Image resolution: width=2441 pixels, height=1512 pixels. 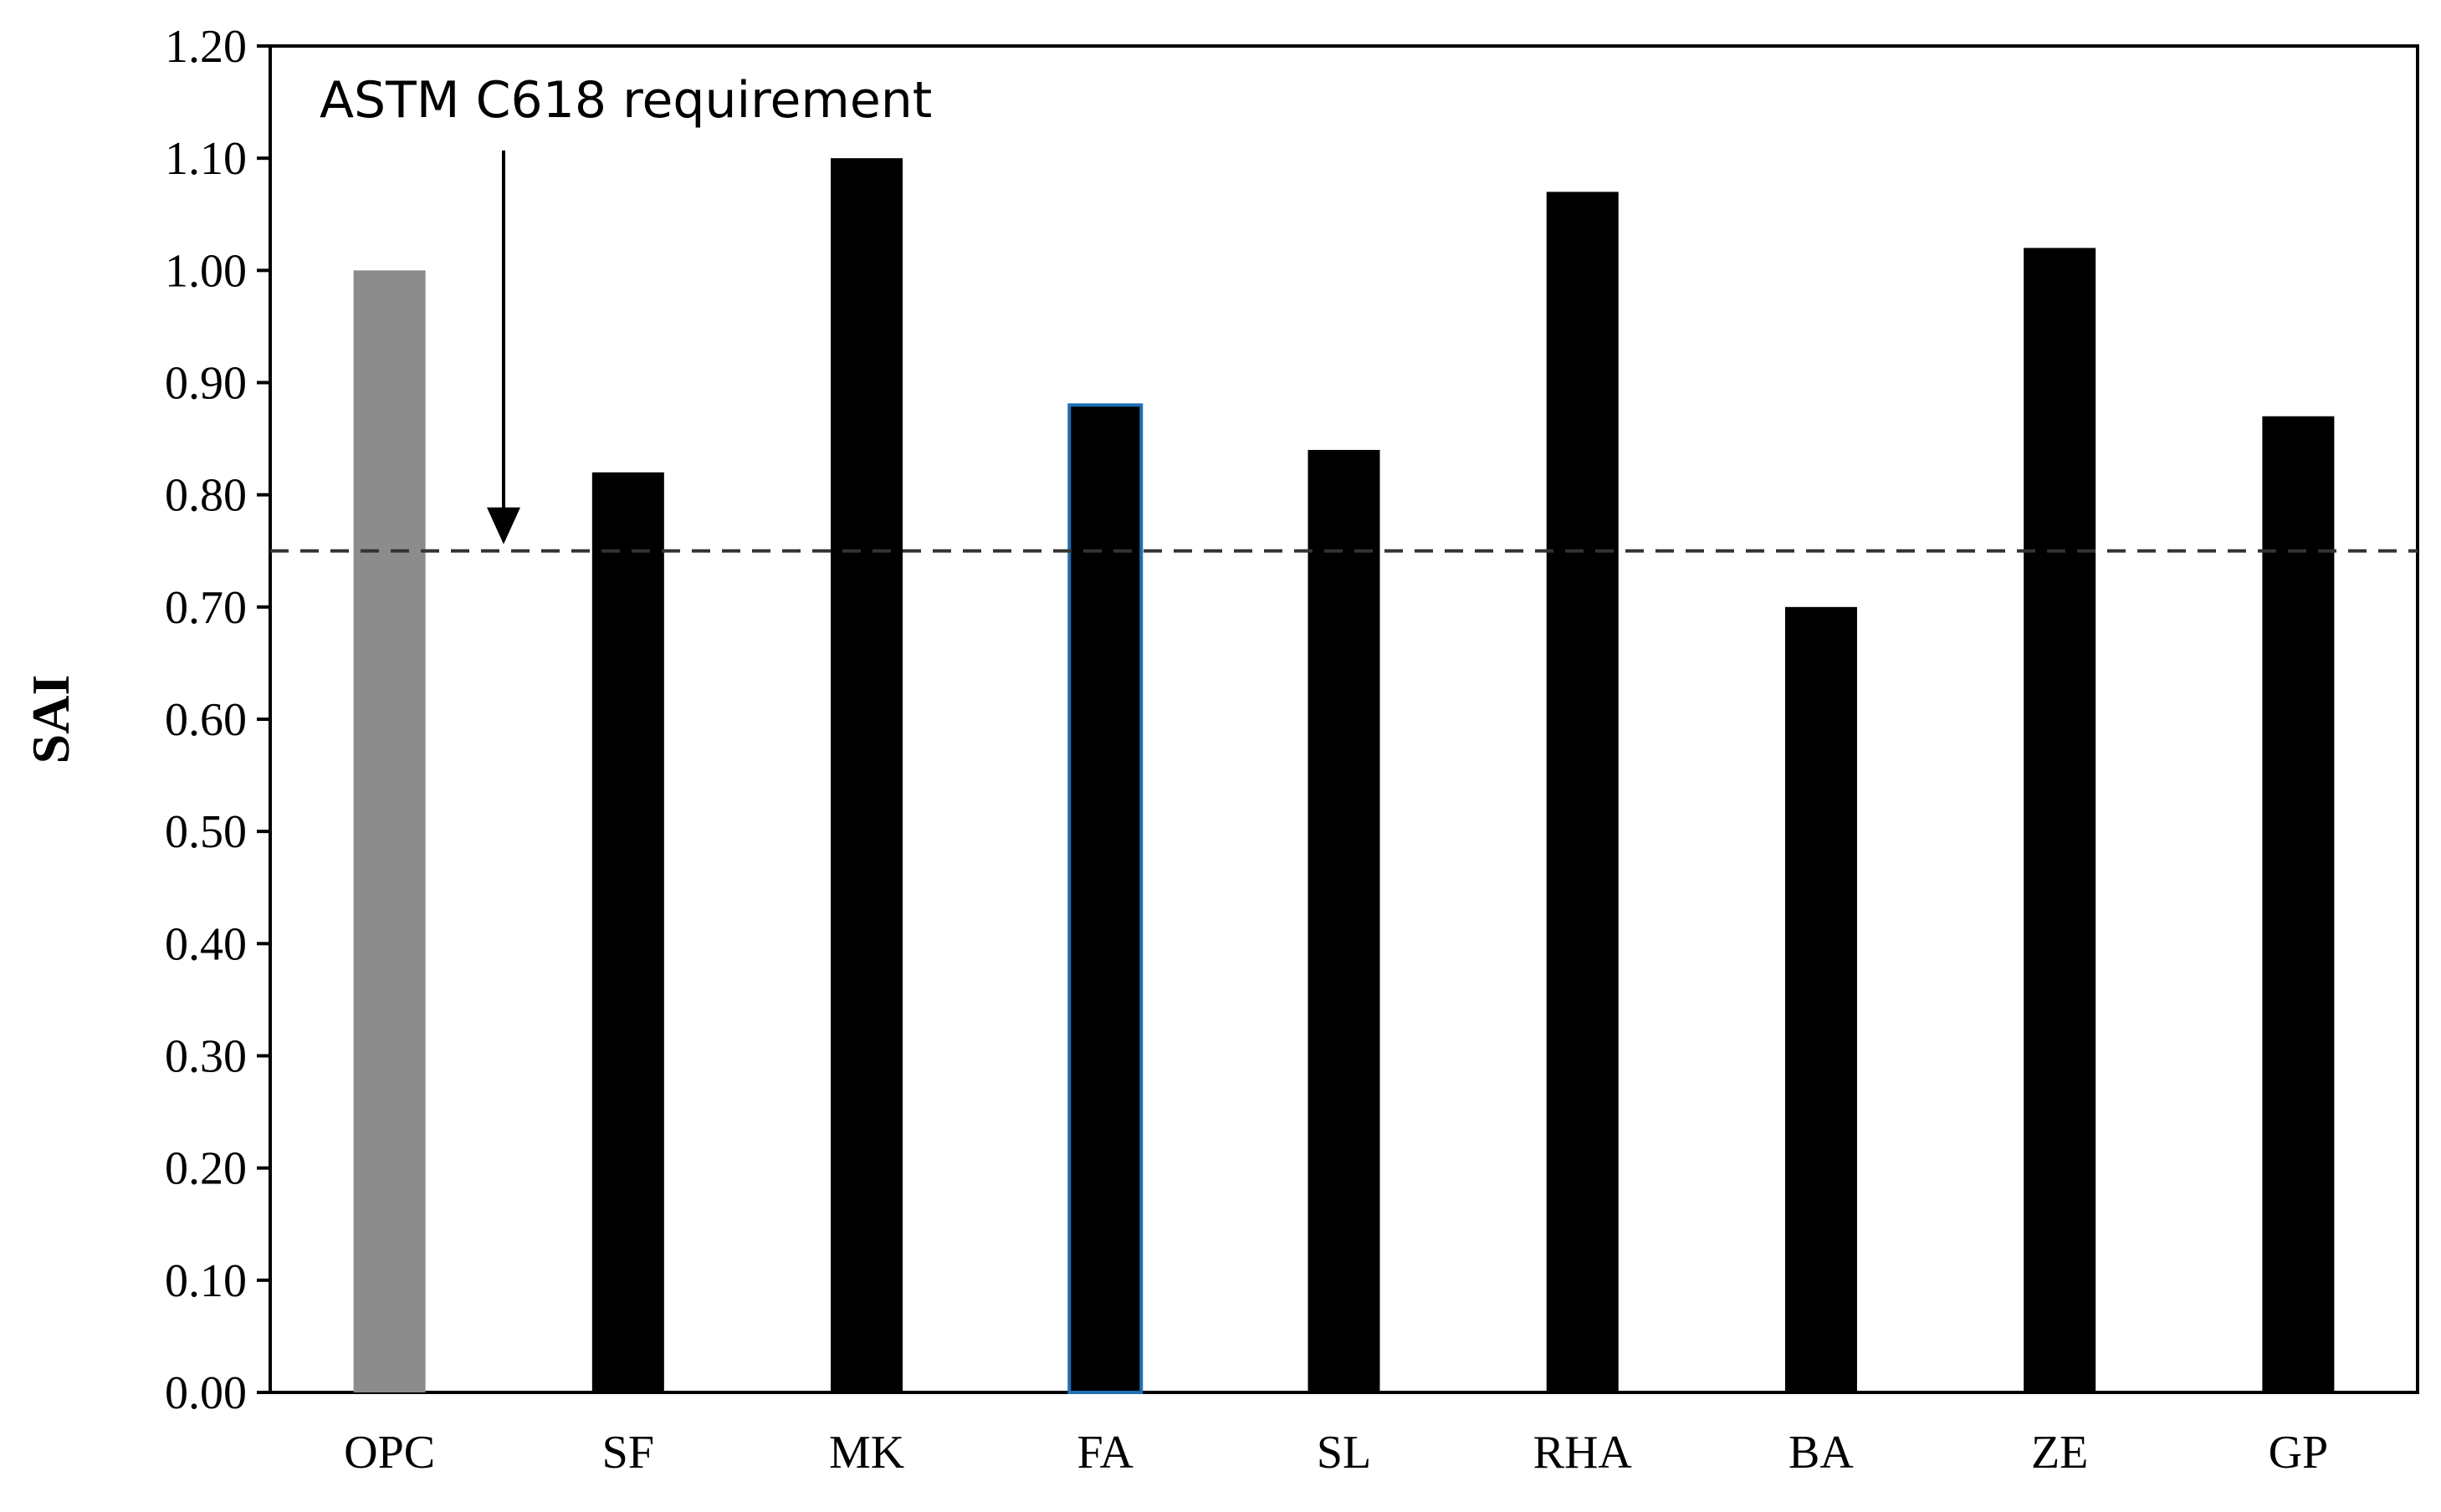 What do you see at coordinates (389, 831) in the screenshot?
I see `bar-opc` at bounding box center [389, 831].